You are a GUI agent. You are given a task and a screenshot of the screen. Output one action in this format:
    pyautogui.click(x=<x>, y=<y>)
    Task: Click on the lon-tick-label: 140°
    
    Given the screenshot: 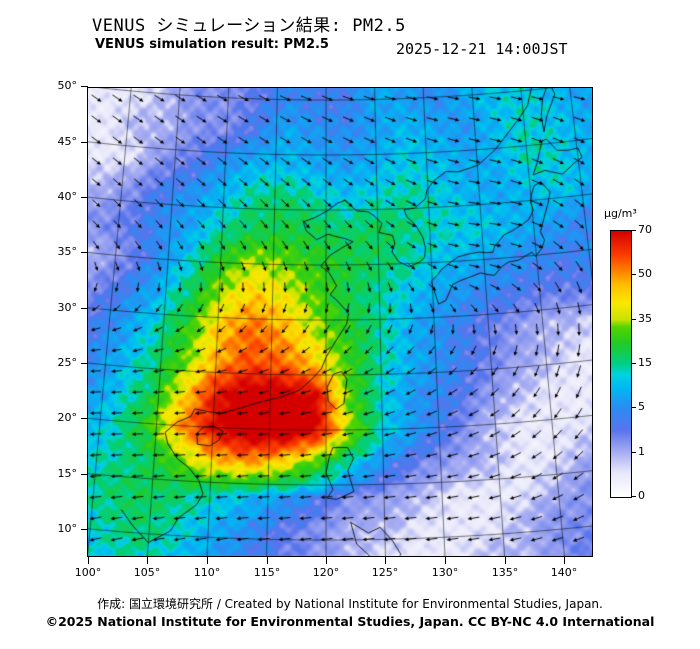 What is the action you would take?
    pyautogui.click(x=564, y=572)
    